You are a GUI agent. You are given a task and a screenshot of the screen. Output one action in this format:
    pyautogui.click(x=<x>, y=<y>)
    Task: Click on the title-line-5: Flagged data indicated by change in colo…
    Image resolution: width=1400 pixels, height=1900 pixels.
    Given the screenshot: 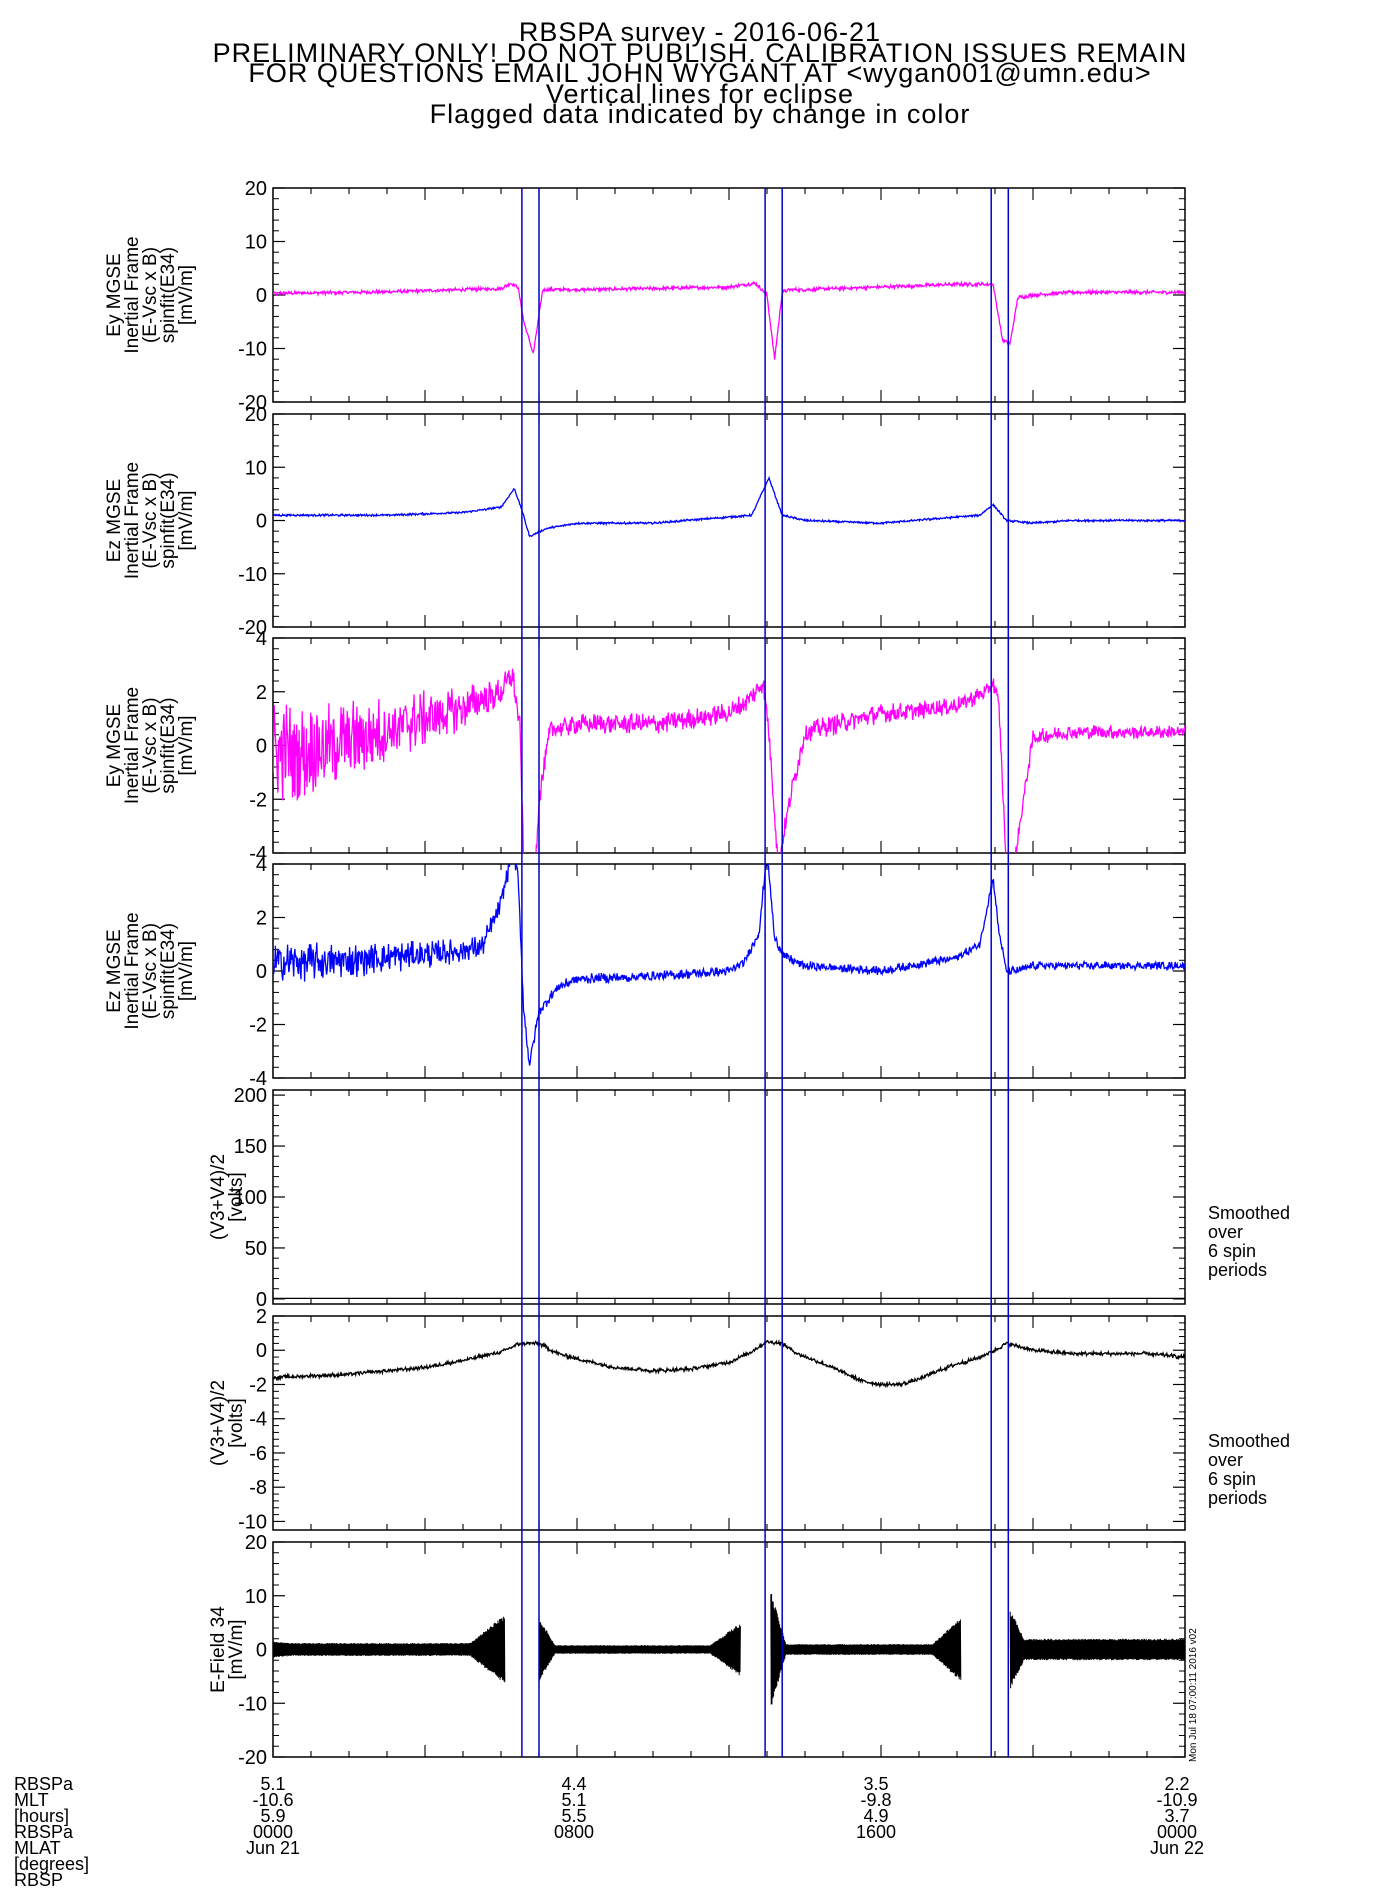 What is the action you would take?
    pyautogui.click(x=700, y=114)
    